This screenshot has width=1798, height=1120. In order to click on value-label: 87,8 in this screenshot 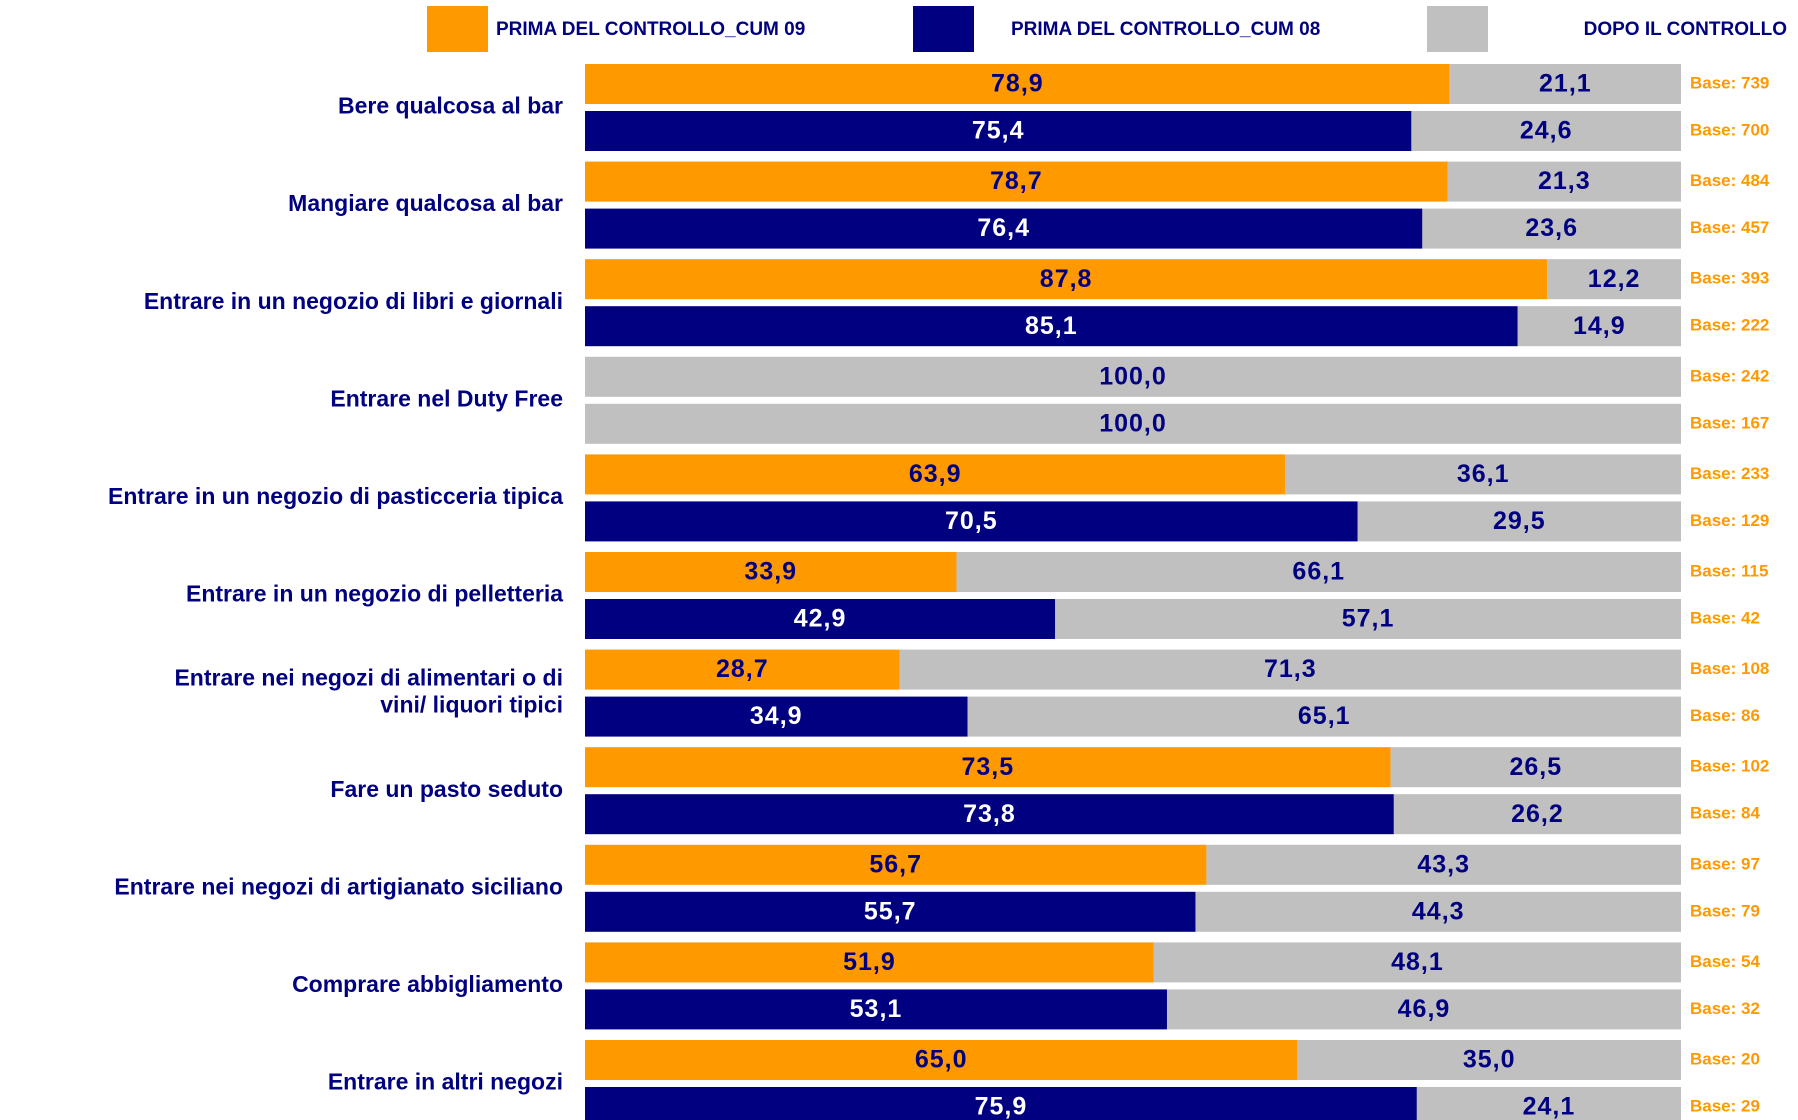, I will do `click(1066, 279)`.